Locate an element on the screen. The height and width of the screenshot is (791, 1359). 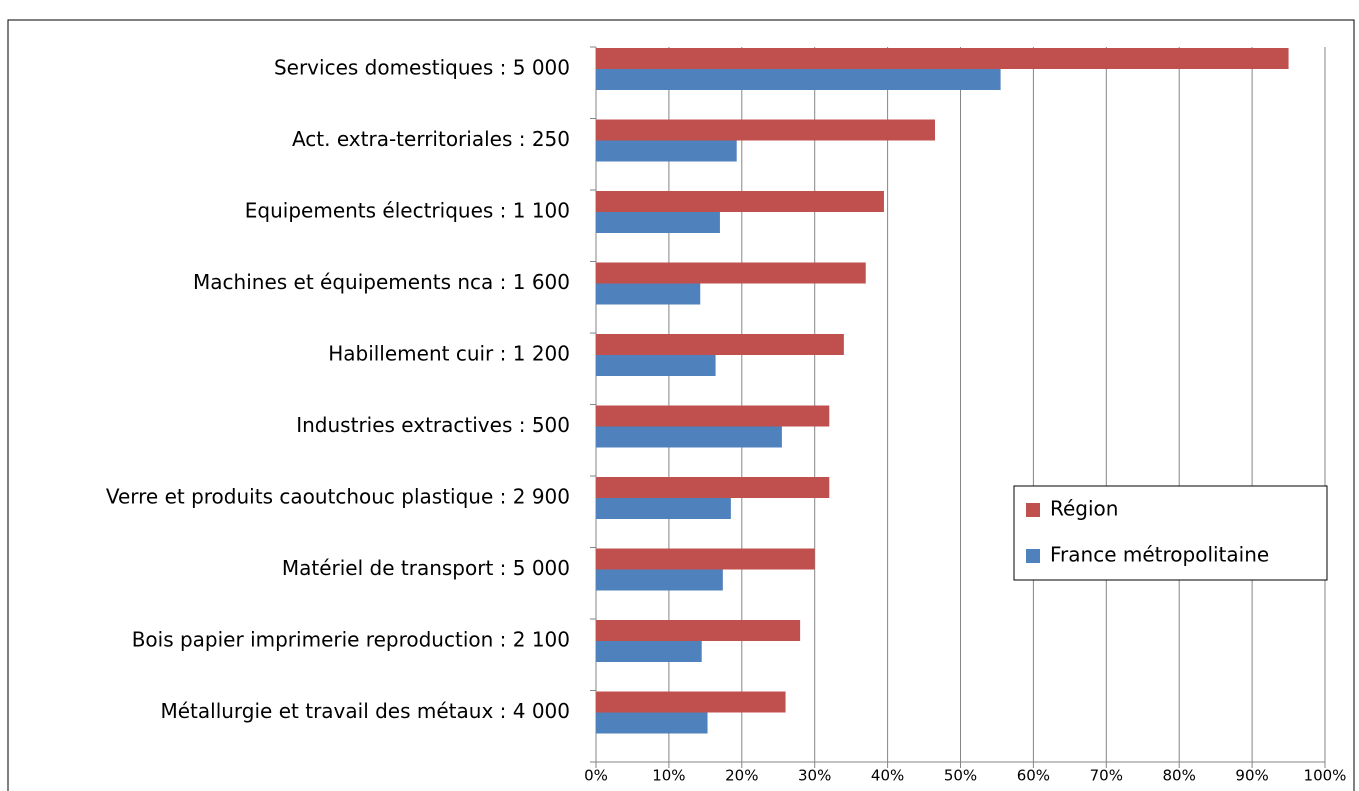
x-tick-label: 60% is located at coordinates (1033, 776).